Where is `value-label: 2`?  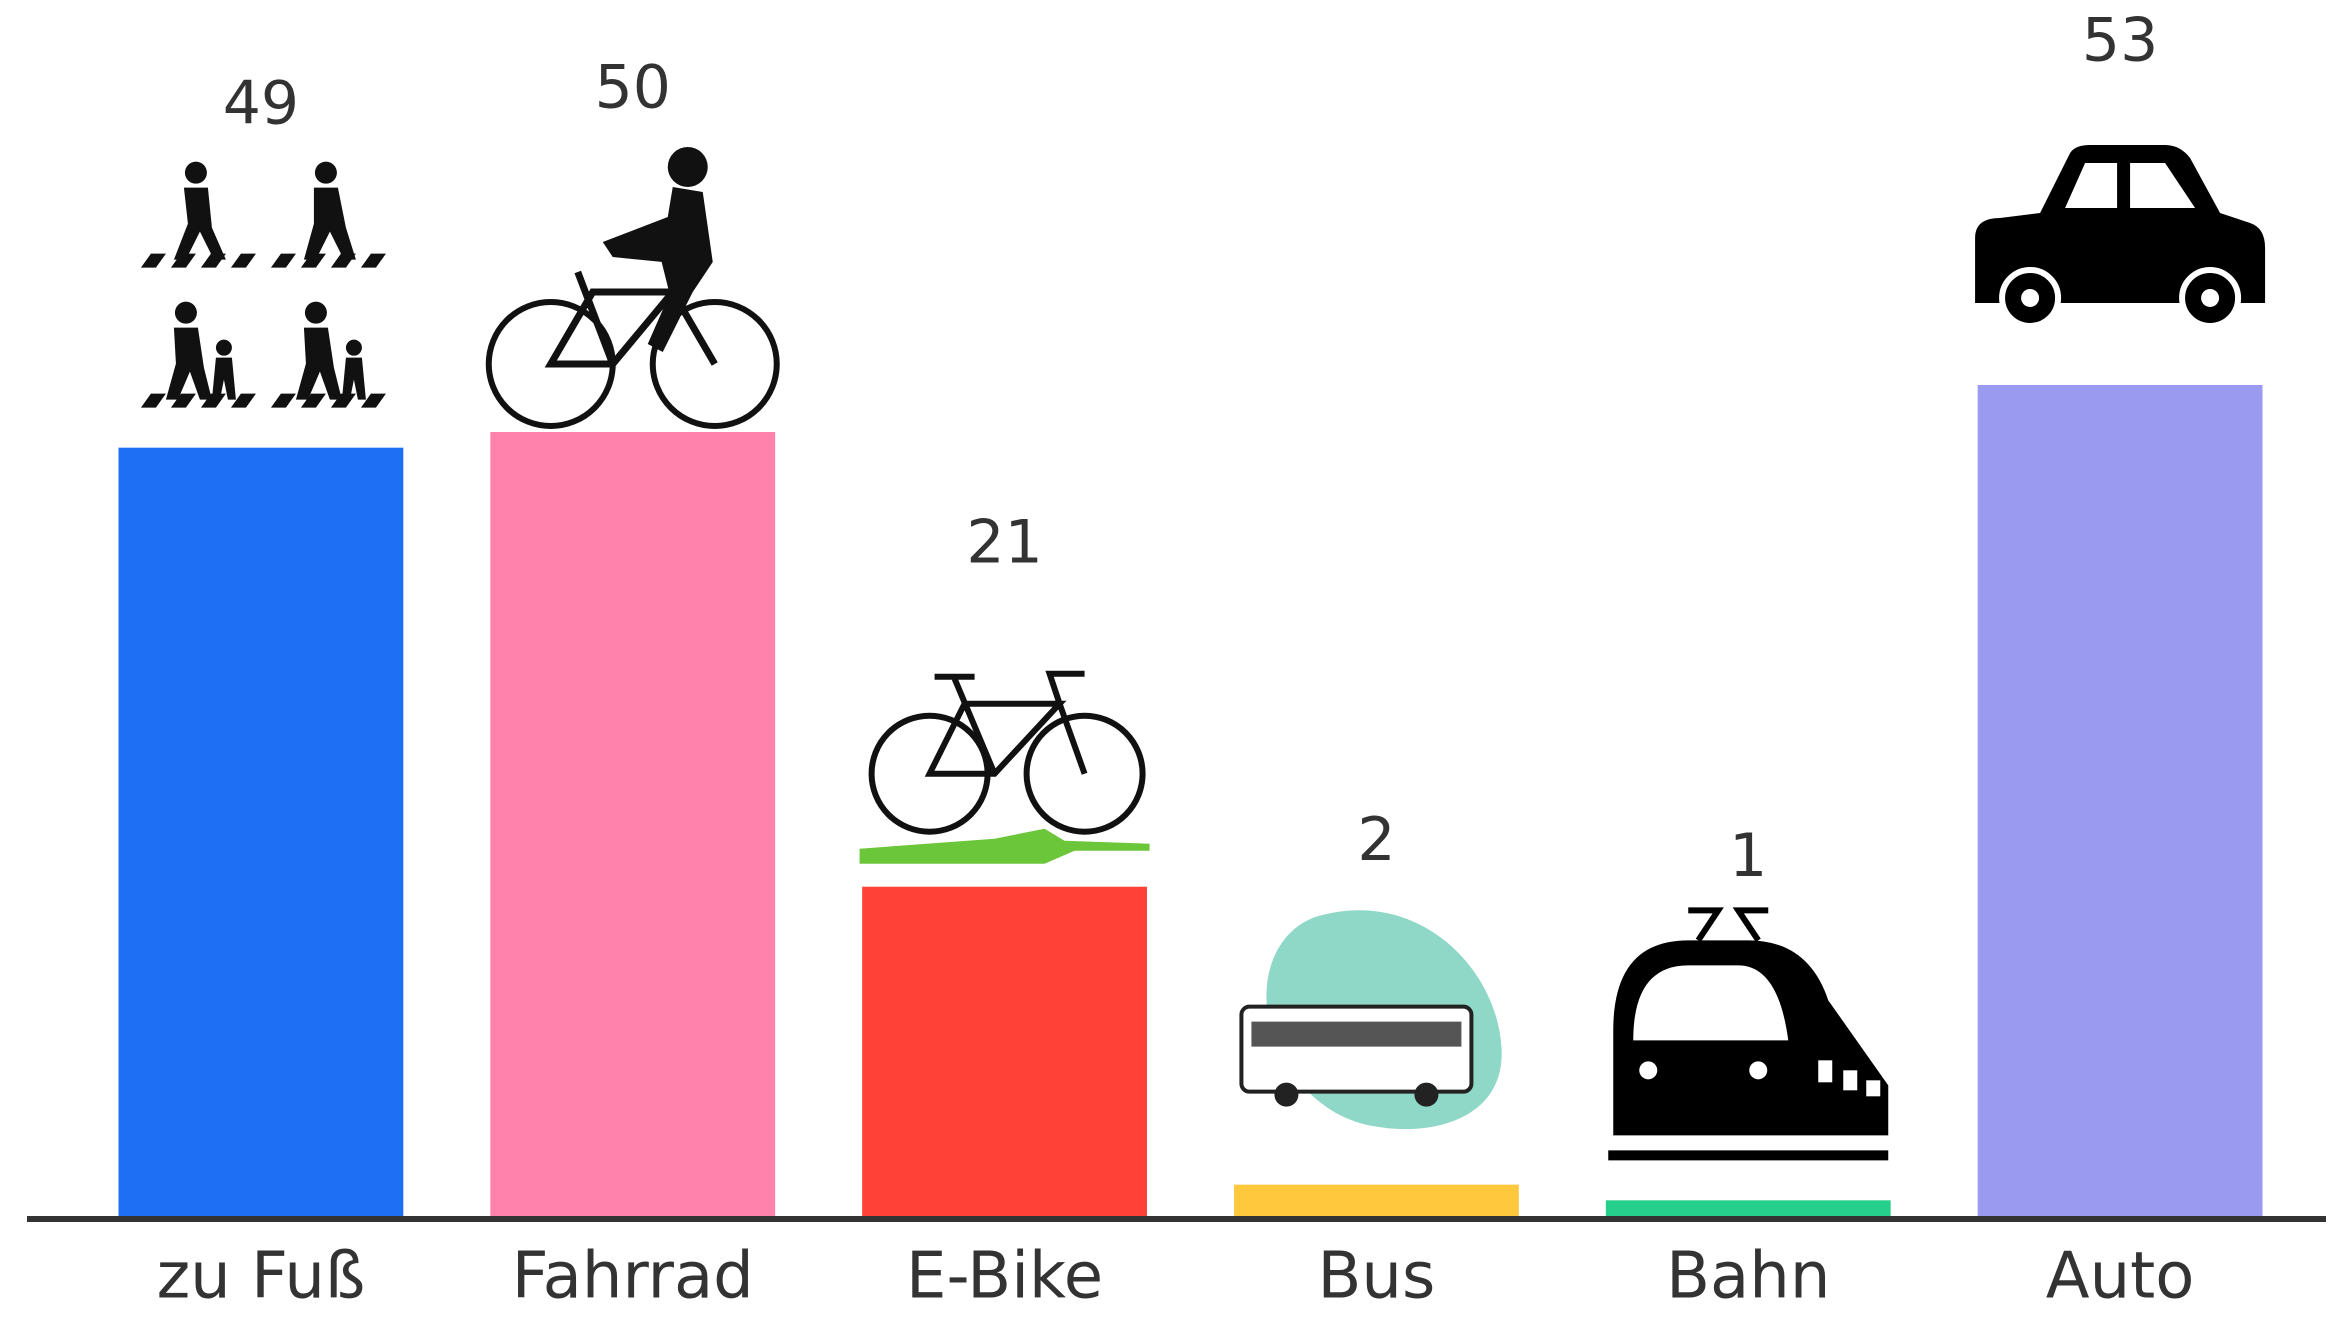 value-label: 2 is located at coordinates (1376, 840).